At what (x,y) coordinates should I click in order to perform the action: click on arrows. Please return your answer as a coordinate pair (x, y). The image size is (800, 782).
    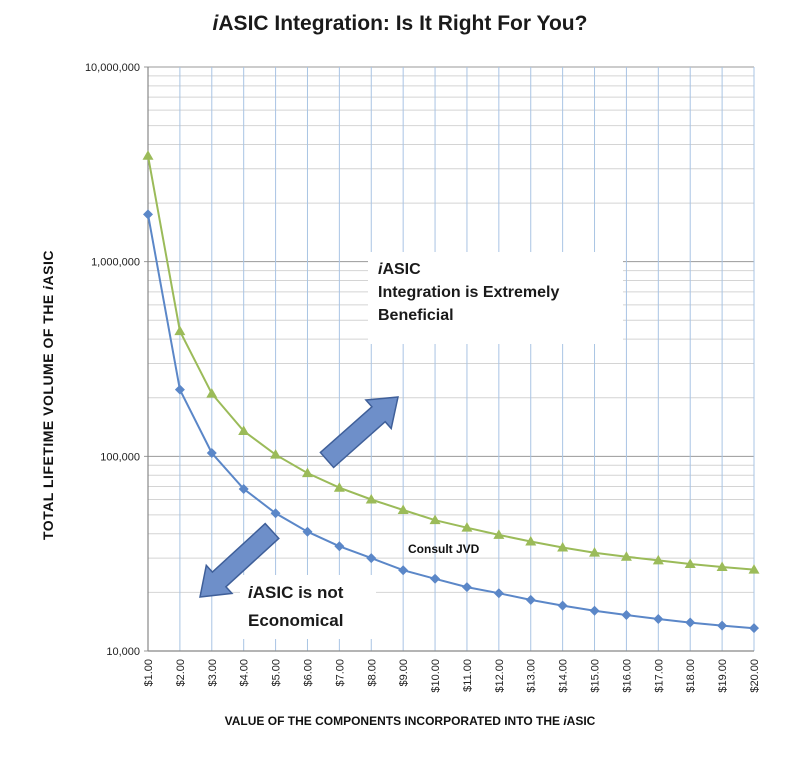
    Looking at the image, I should click on (299, 497).